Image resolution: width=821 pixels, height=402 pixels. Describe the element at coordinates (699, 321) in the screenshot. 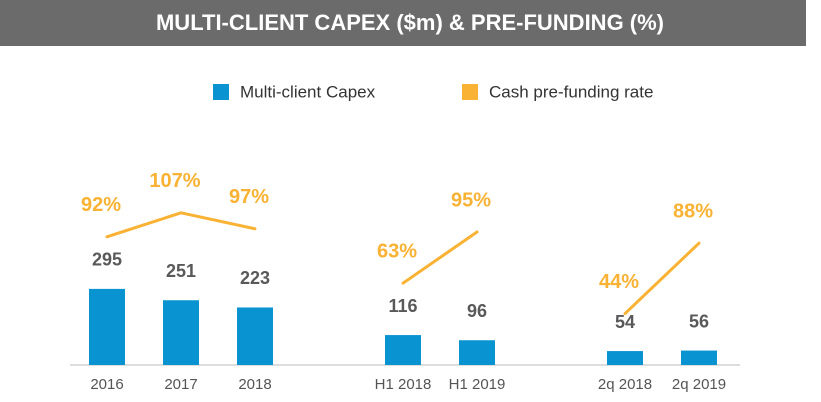

I see `bar-value-label: 56` at that location.